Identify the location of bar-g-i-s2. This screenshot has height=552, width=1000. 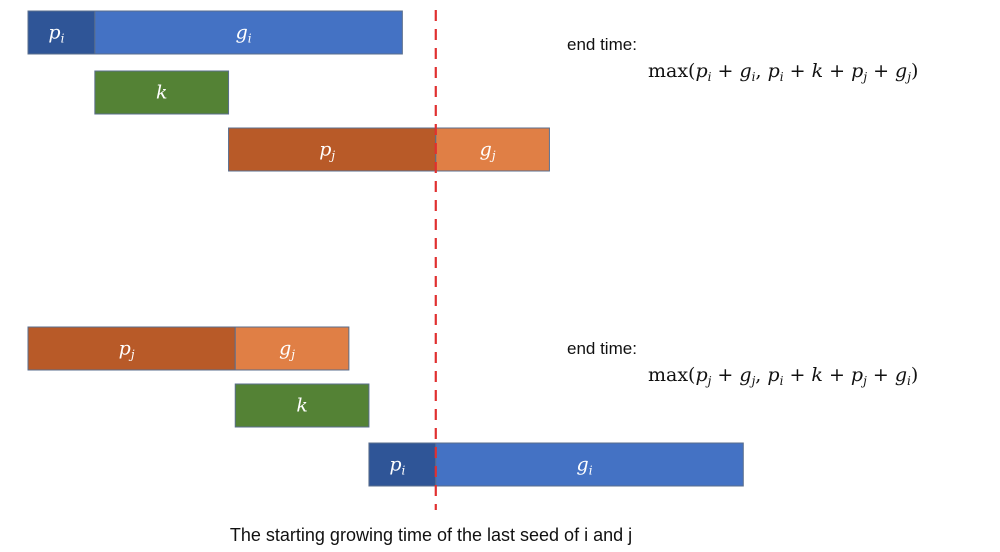
(589, 464).